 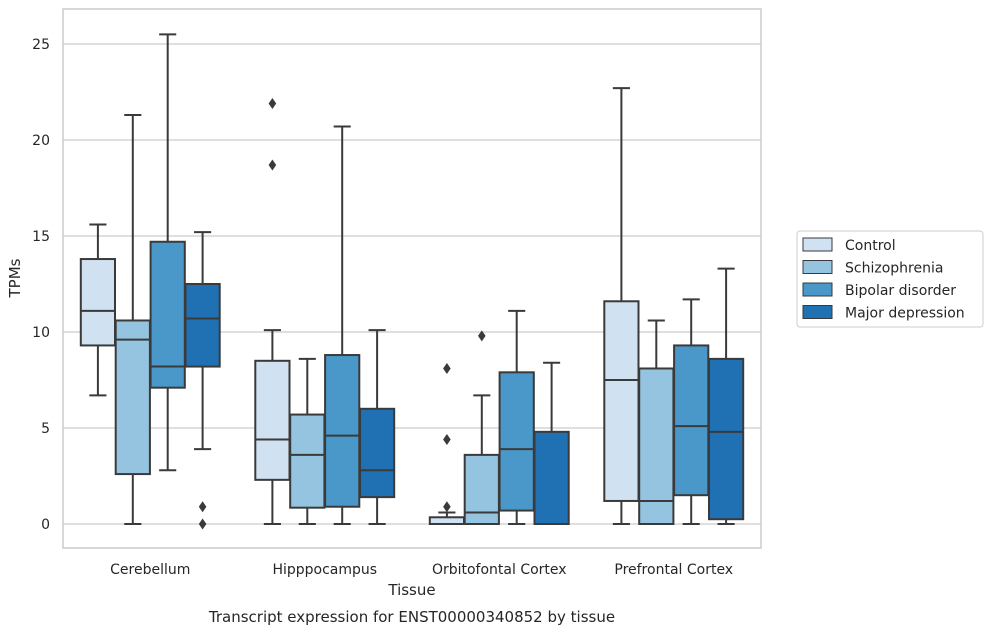 I want to click on legend-frame, so click(x=890, y=279).